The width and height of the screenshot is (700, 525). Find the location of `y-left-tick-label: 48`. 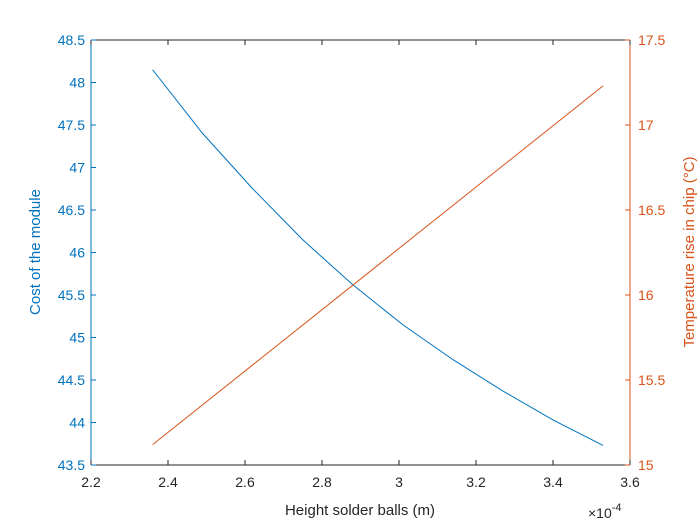

y-left-tick-label: 48 is located at coordinates (77, 83).